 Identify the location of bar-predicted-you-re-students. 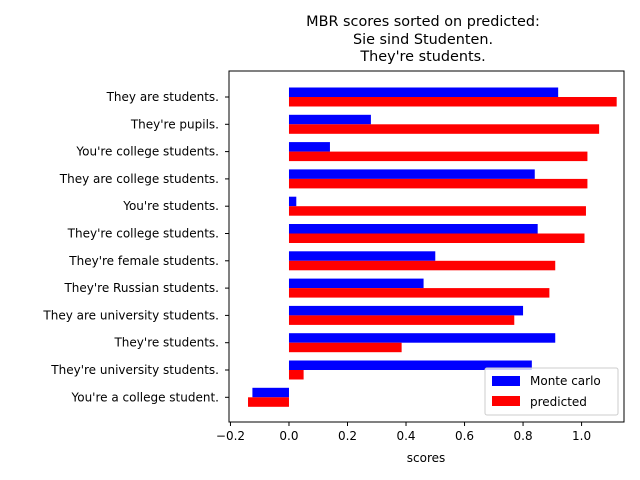
(437, 211).